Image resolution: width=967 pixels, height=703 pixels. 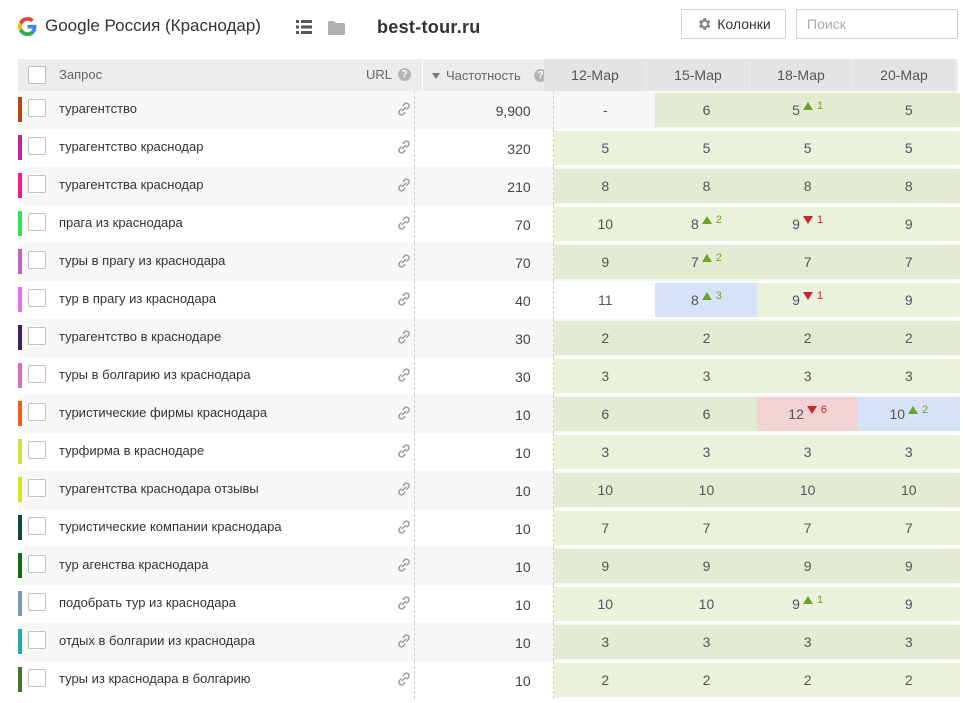 What do you see at coordinates (540, 75) in the screenshot?
I see `frequency-info-icon: ?` at bounding box center [540, 75].